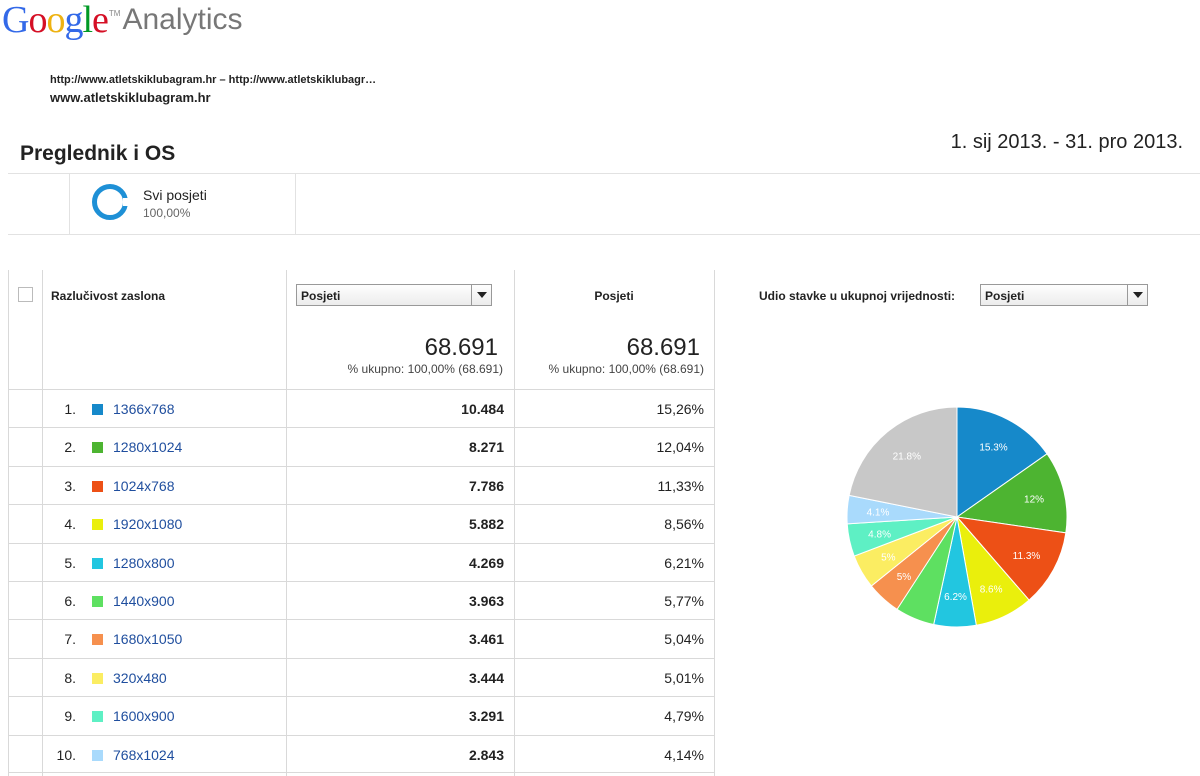 This screenshot has height=776, width=1200. What do you see at coordinates (175, 195) in the screenshot?
I see `segment-label: Svi posjeti` at bounding box center [175, 195].